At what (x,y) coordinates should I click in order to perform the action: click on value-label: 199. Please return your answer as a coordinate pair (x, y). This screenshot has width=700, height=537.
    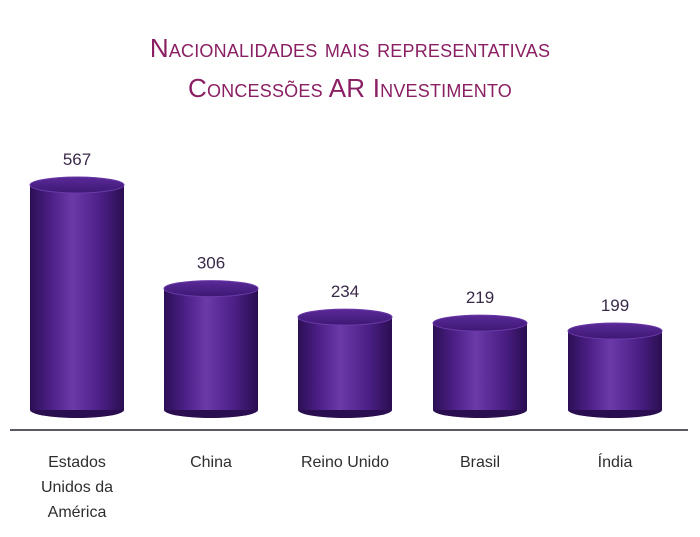
    Looking at the image, I should click on (615, 305).